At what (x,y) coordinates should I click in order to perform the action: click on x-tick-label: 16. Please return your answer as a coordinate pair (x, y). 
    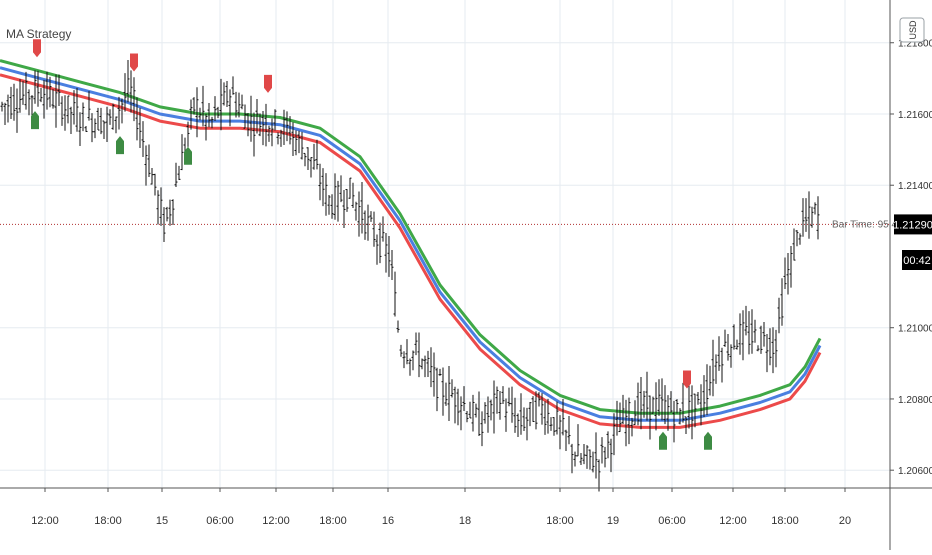
    Looking at the image, I should click on (388, 521).